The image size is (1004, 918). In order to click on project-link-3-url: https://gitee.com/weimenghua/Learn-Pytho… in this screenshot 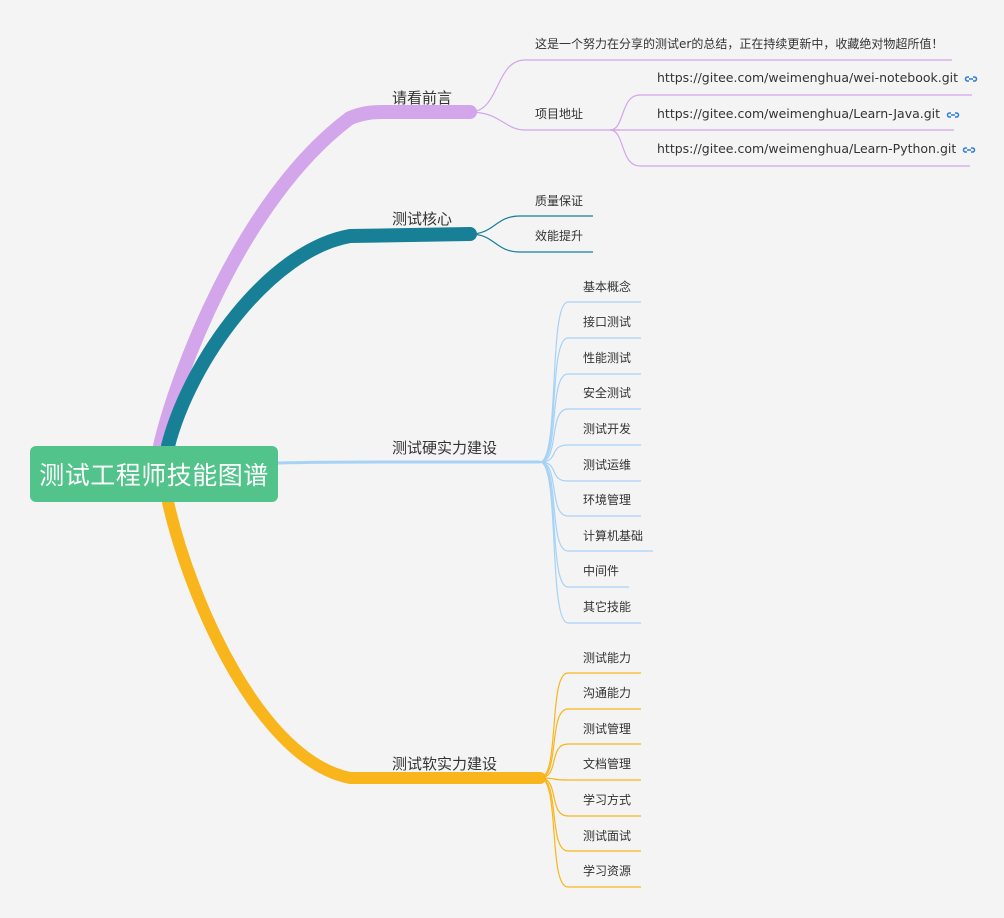, I will do `click(806, 148)`.